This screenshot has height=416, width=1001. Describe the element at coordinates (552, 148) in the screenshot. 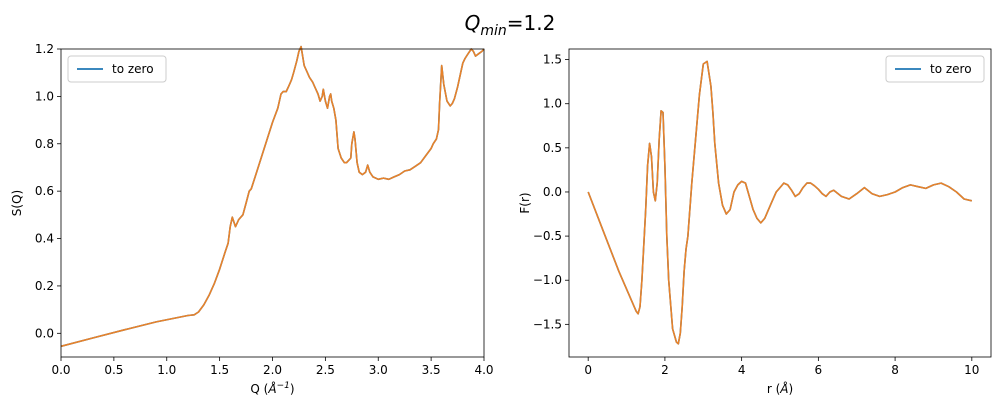

I see `fr-y-tick-label: 0.5` at that location.